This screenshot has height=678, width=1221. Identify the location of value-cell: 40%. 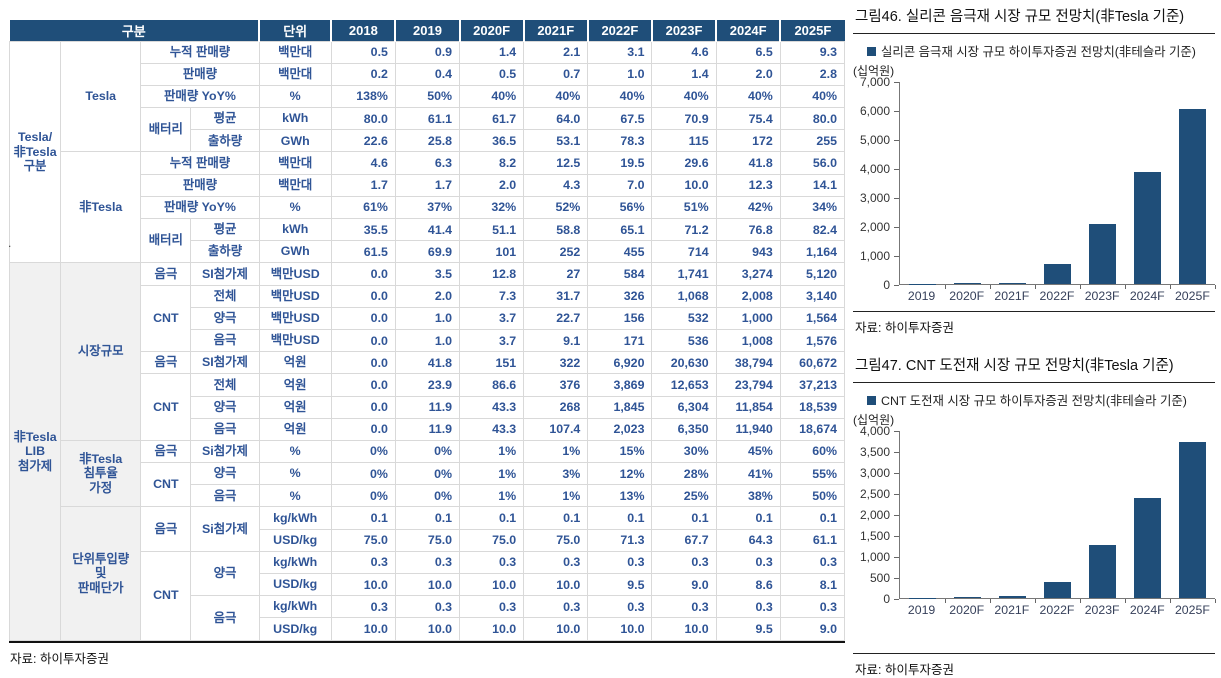
(492, 96).